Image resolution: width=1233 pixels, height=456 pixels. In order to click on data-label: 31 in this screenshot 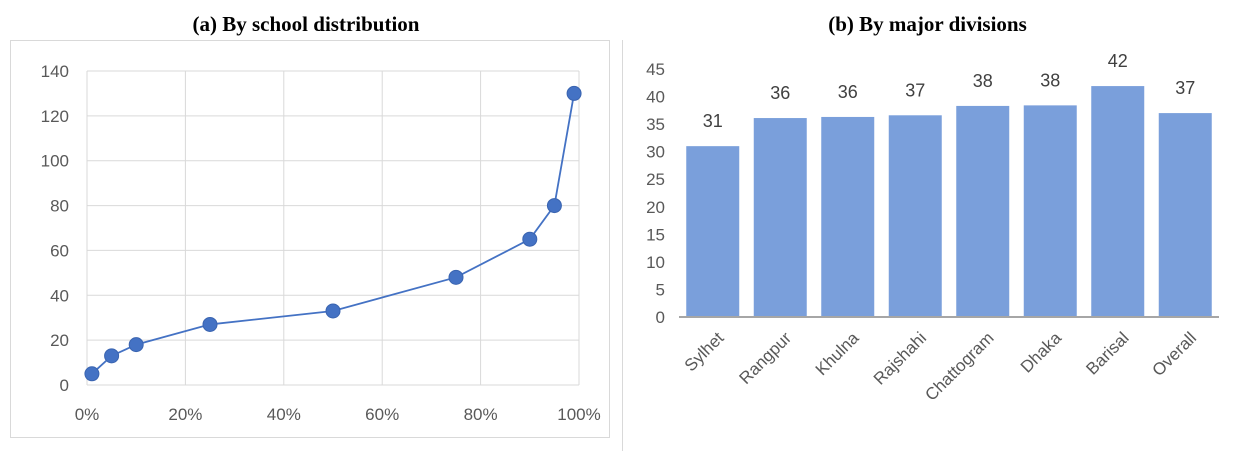, I will do `click(713, 121)`.